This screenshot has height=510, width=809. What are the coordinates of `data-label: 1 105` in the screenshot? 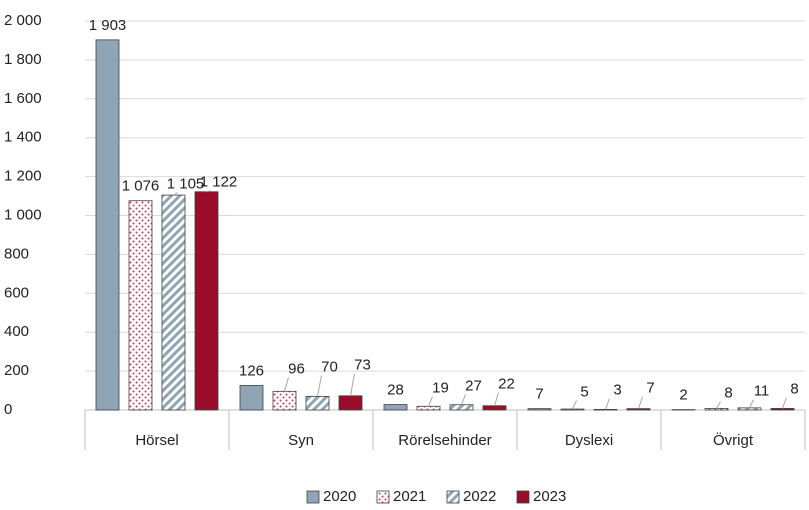 It's located at (186, 184).